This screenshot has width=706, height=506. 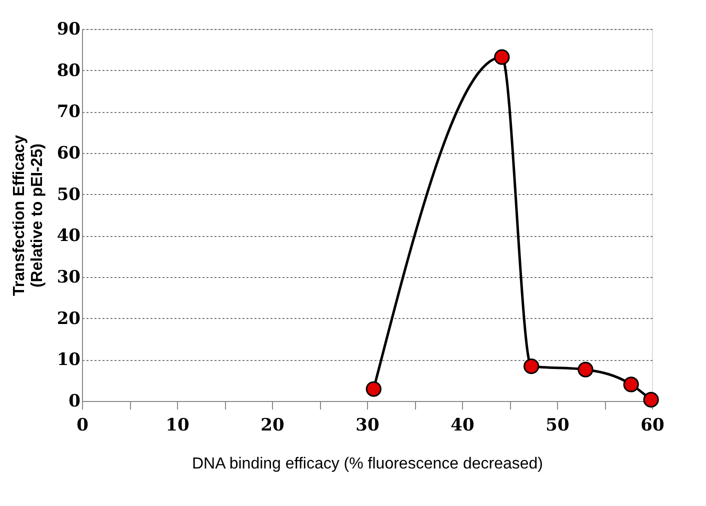 What do you see at coordinates (68, 70) in the screenshot?
I see `y-tick-label: 80` at bounding box center [68, 70].